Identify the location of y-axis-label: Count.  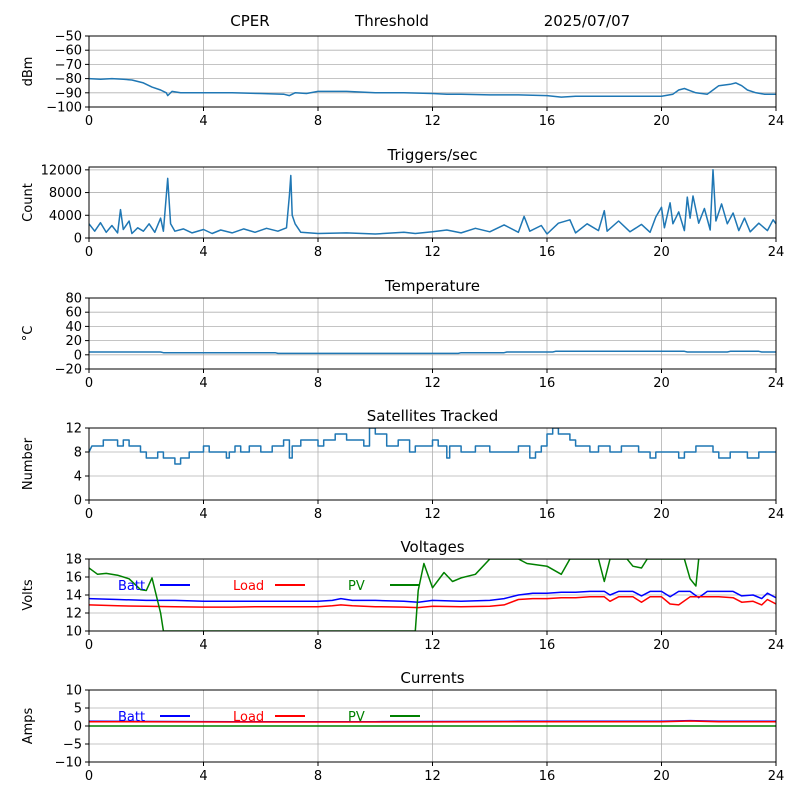
(28, 202).